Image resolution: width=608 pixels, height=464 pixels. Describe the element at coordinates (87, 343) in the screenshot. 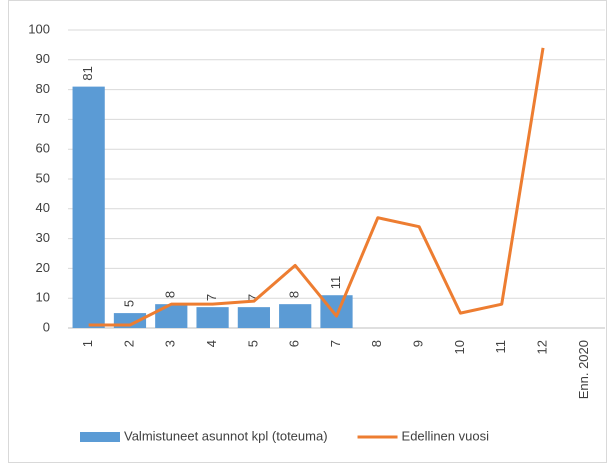

I see `x-tick-label: 1` at that location.